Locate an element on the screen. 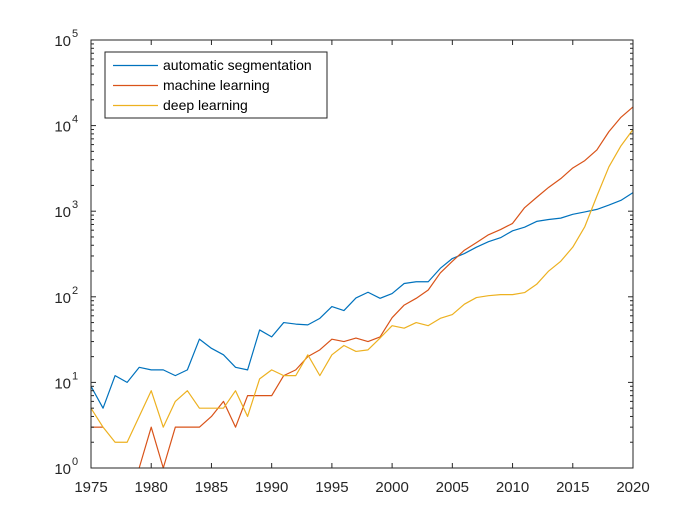 Image resolution: width=700 pixels, height=530 pixels. legend-label-deep-learning: deep learning is located at coordinates (205, 105).